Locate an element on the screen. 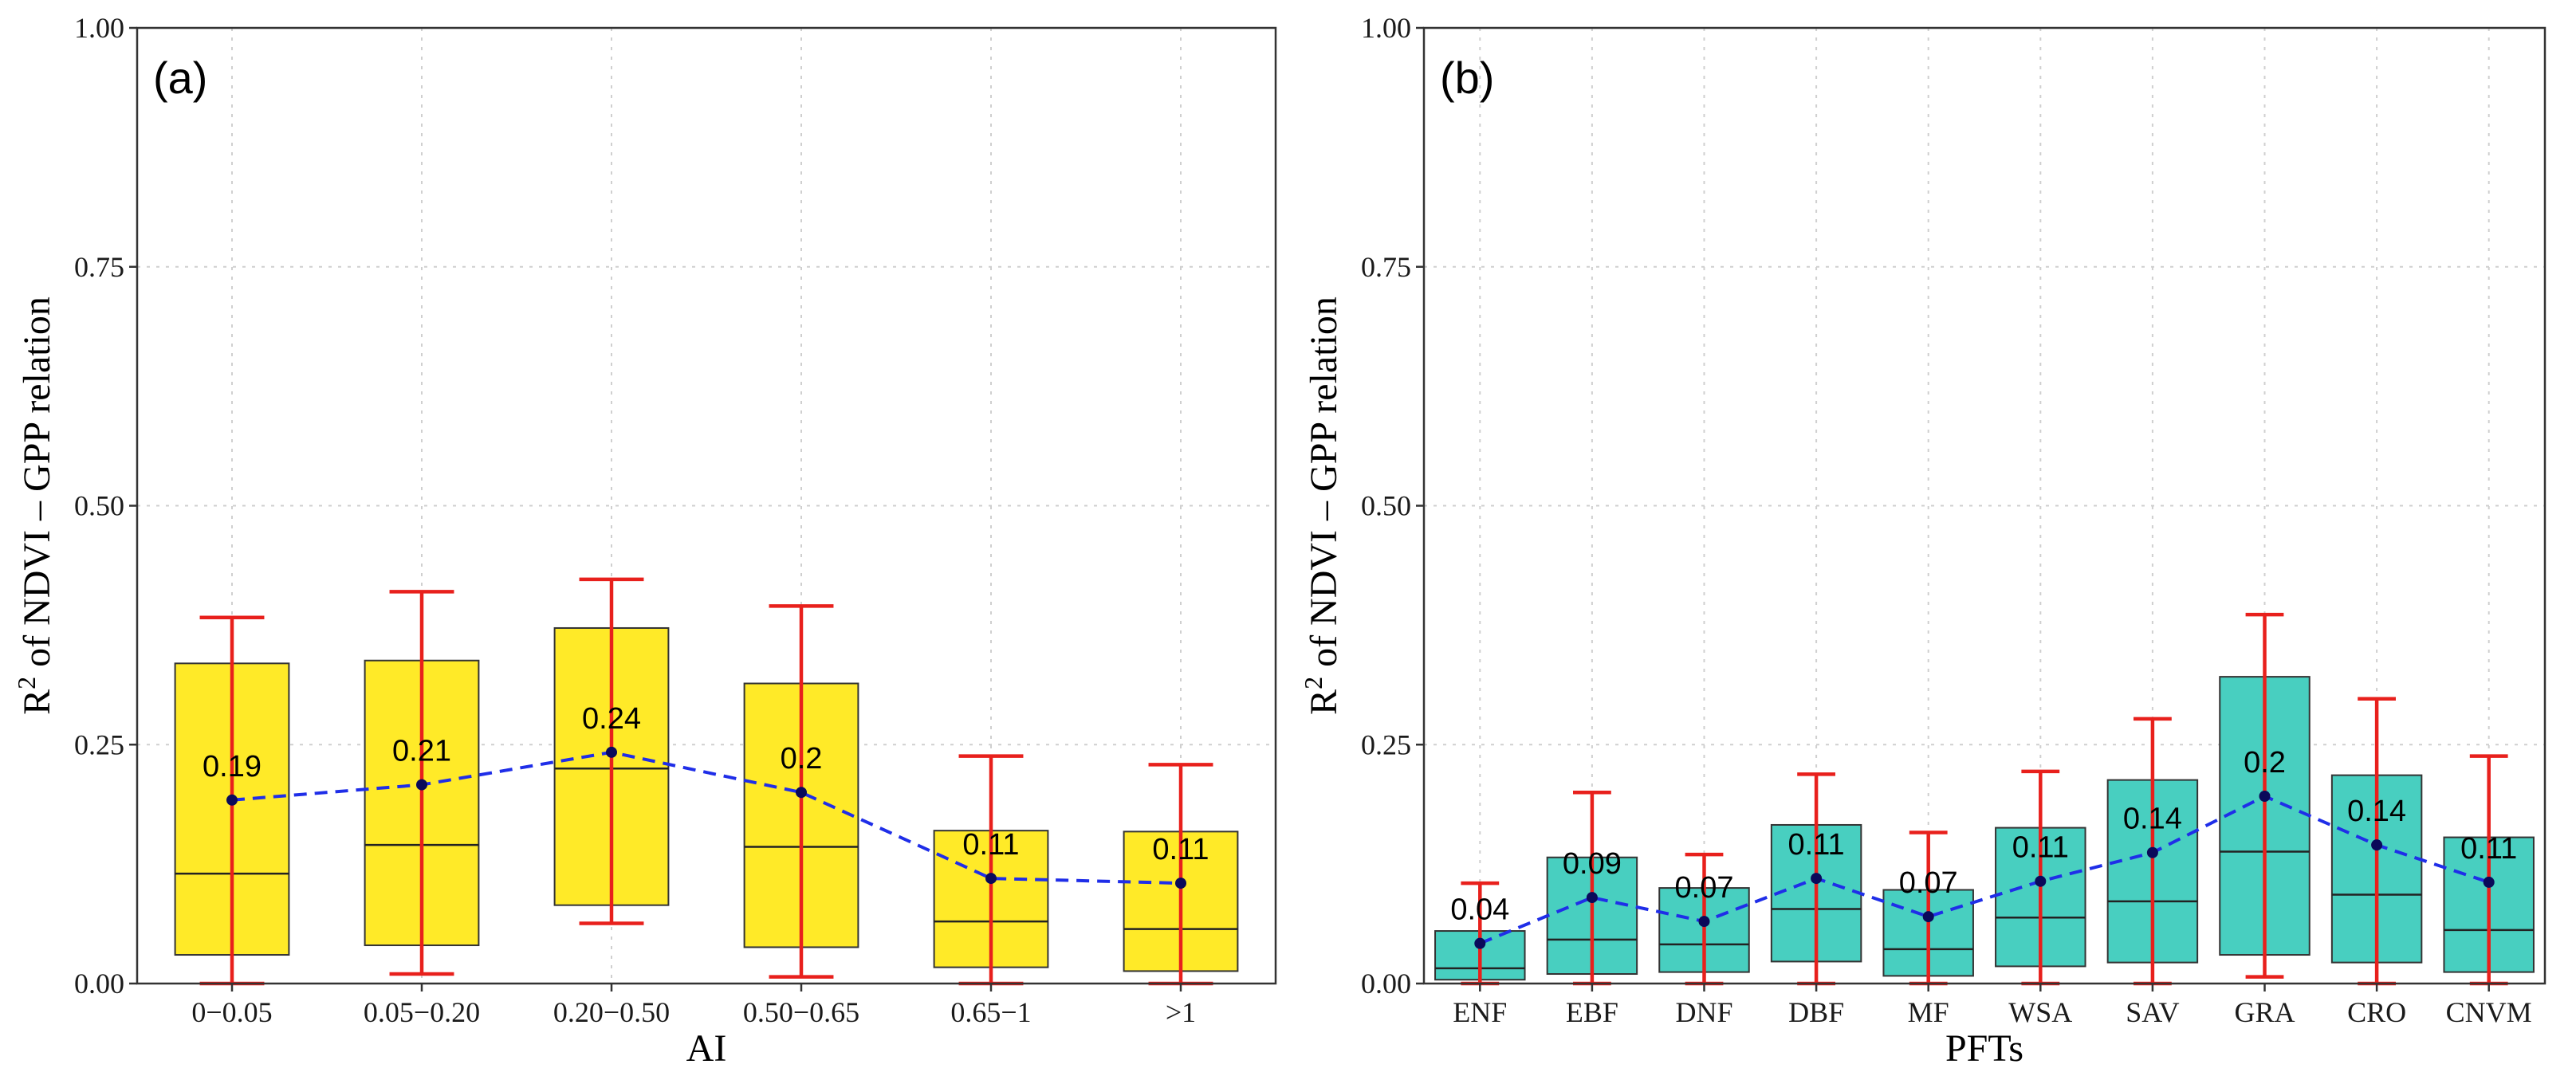 The height and width of the screenshot is (1072, 2576). mean-label: 0.21 is located at coordinates (421, 751).